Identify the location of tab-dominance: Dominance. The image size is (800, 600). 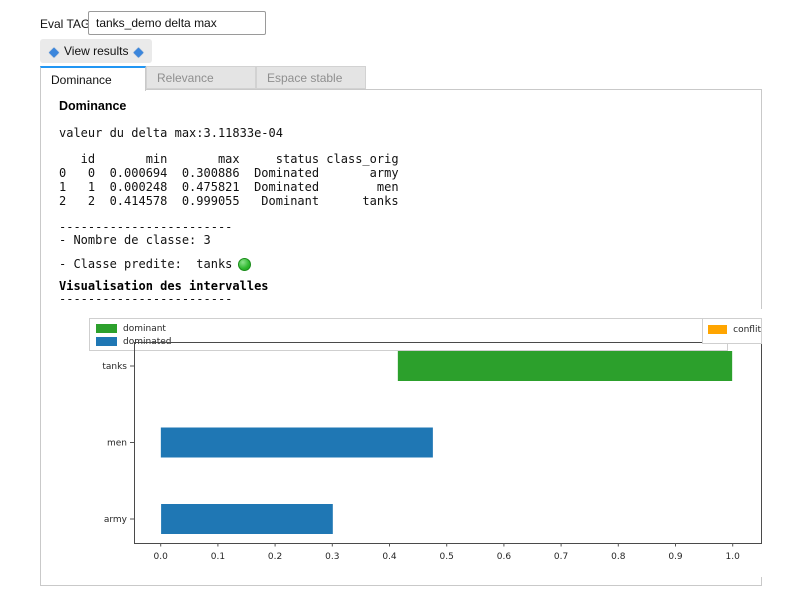
(93, 78).